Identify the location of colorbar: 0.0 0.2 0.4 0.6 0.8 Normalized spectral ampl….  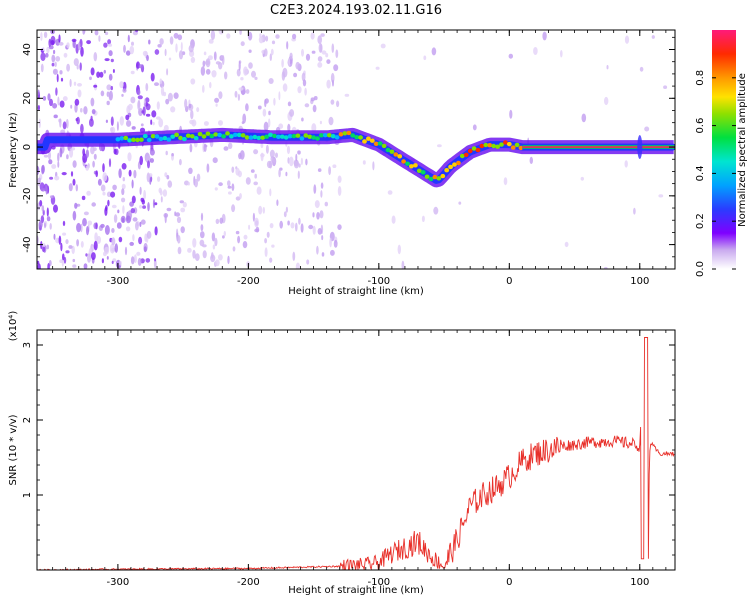
(721, 153).